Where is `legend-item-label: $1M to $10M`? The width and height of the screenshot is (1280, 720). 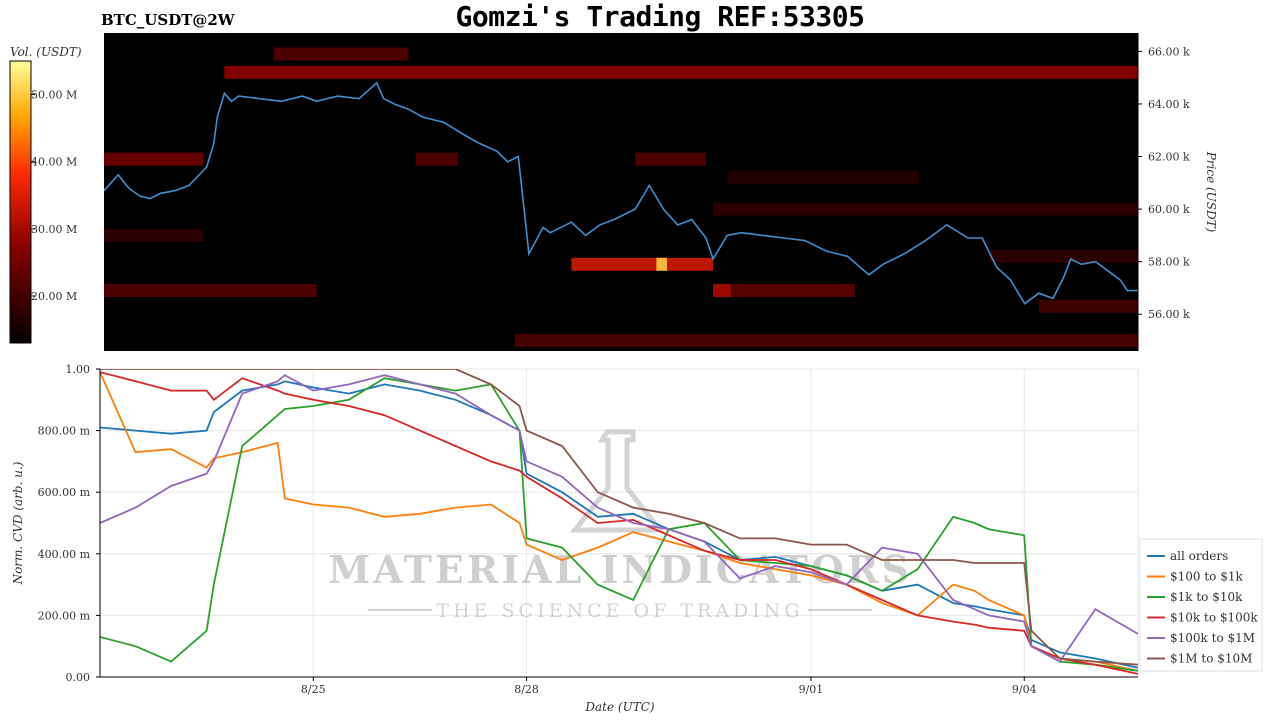 legend-item-label: $1M to $10M is located at coordinates (1211, 659).